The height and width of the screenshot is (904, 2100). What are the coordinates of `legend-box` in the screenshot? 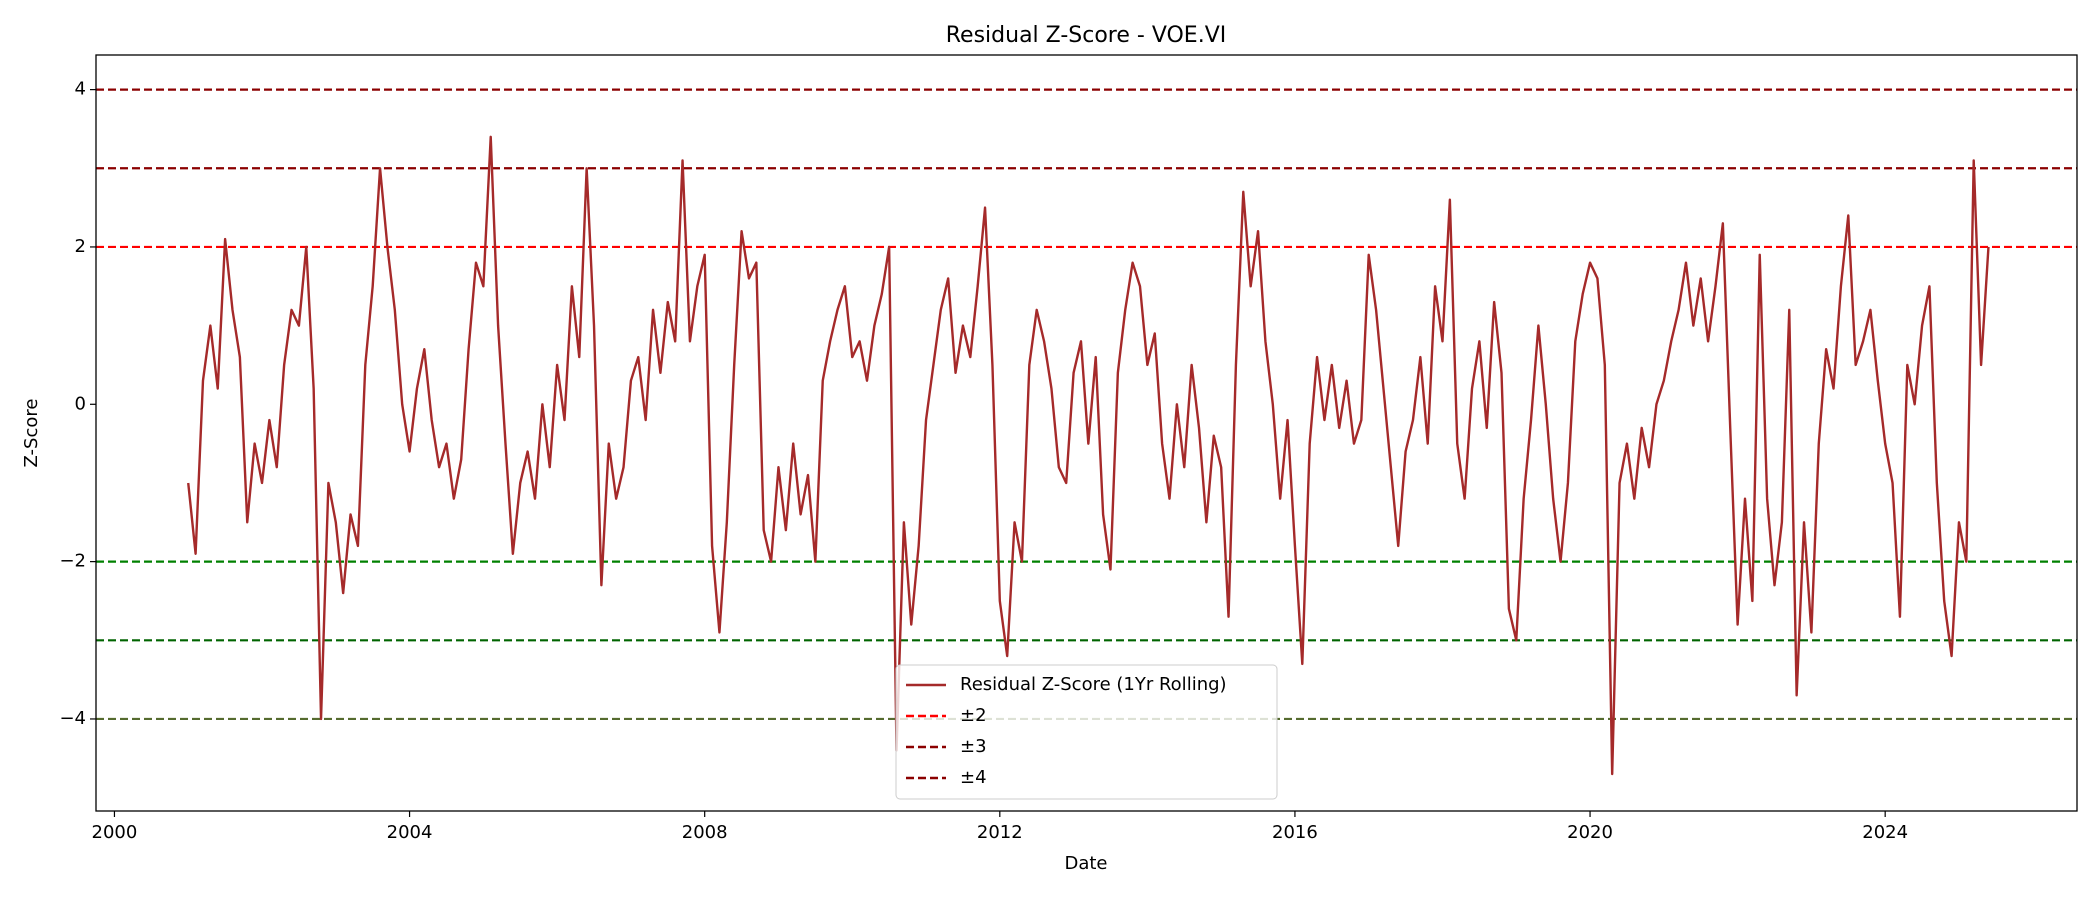 It's located at (1086, 732).